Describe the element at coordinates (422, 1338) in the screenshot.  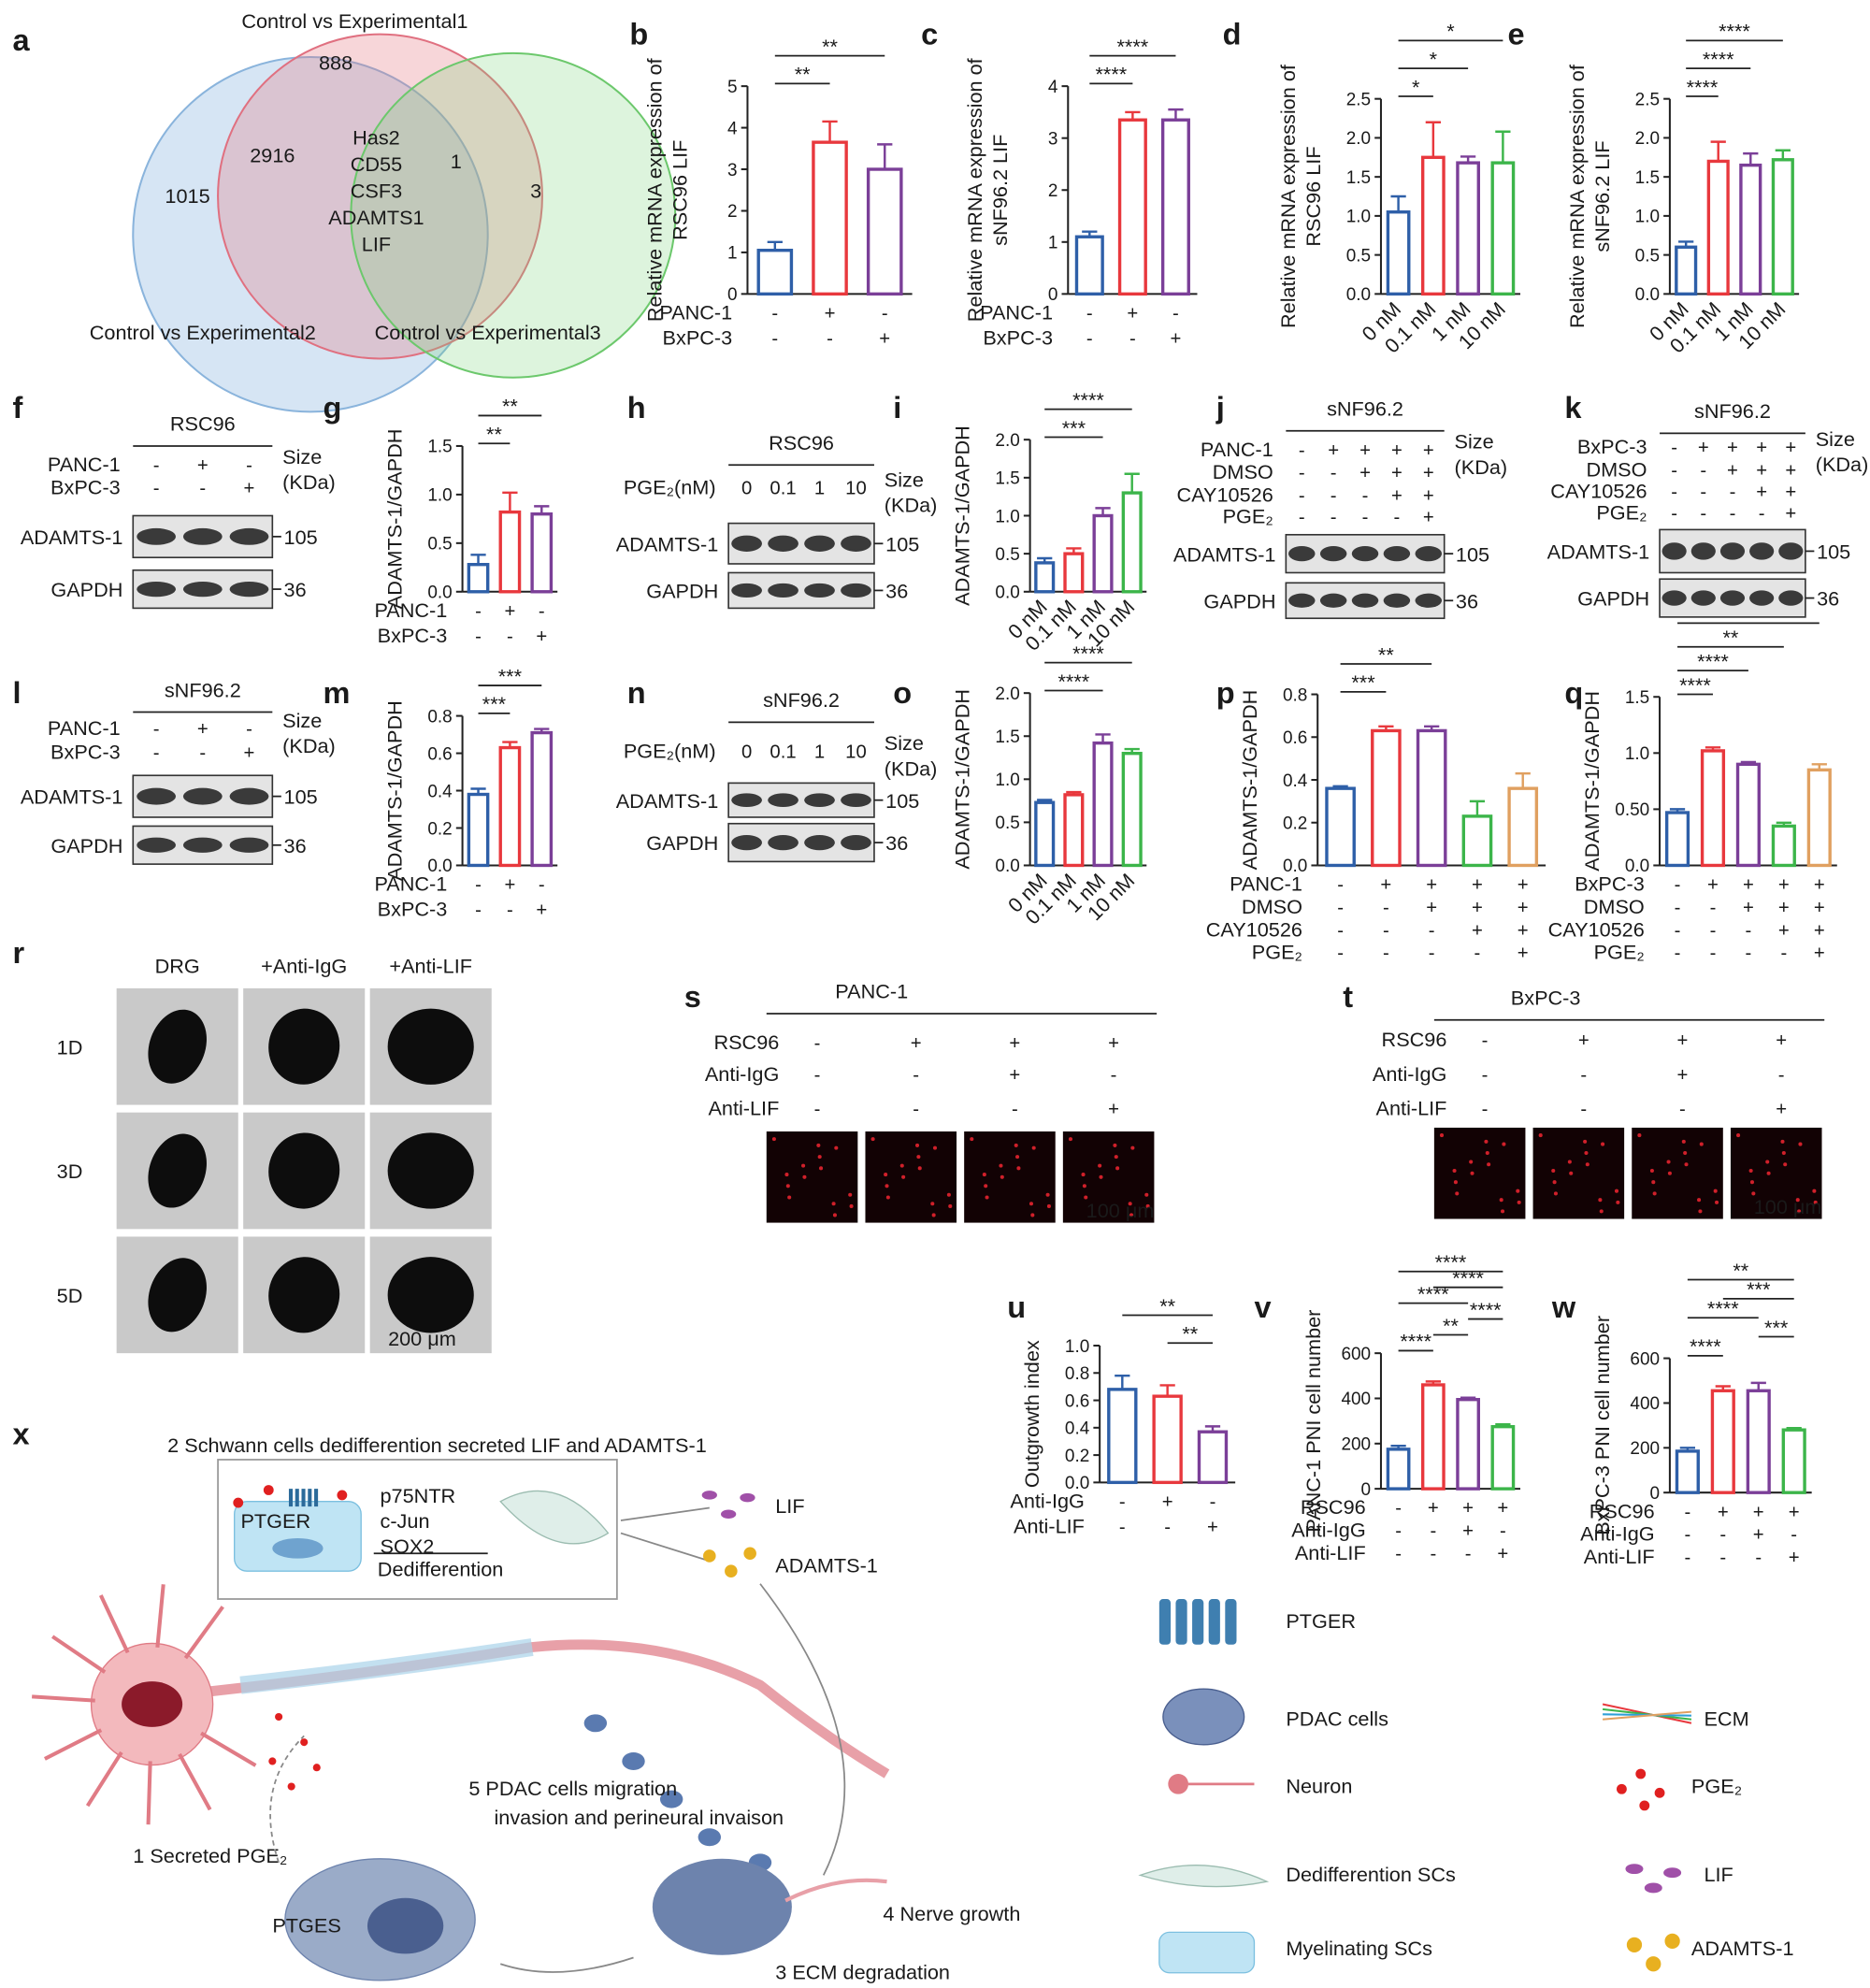
I see `scale-bar: 200 μm` at that location.